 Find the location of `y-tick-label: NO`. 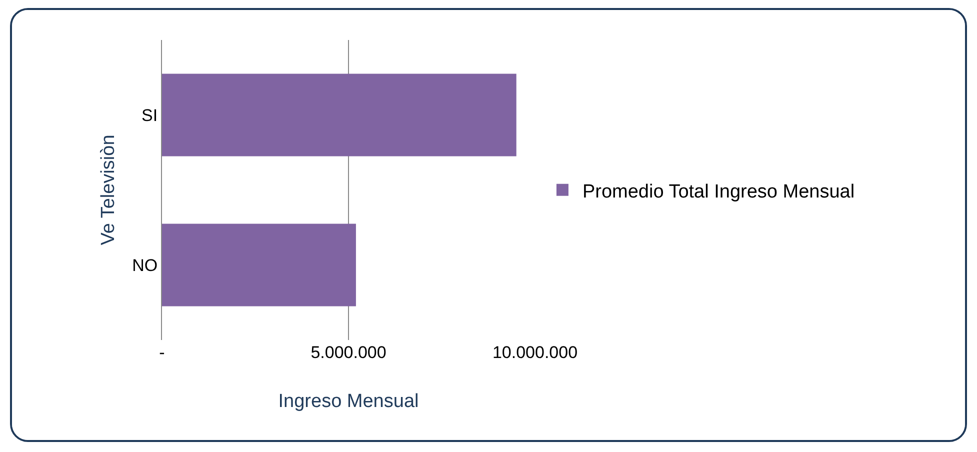

y-tick-label: NO is located at coordinates (145, 265).